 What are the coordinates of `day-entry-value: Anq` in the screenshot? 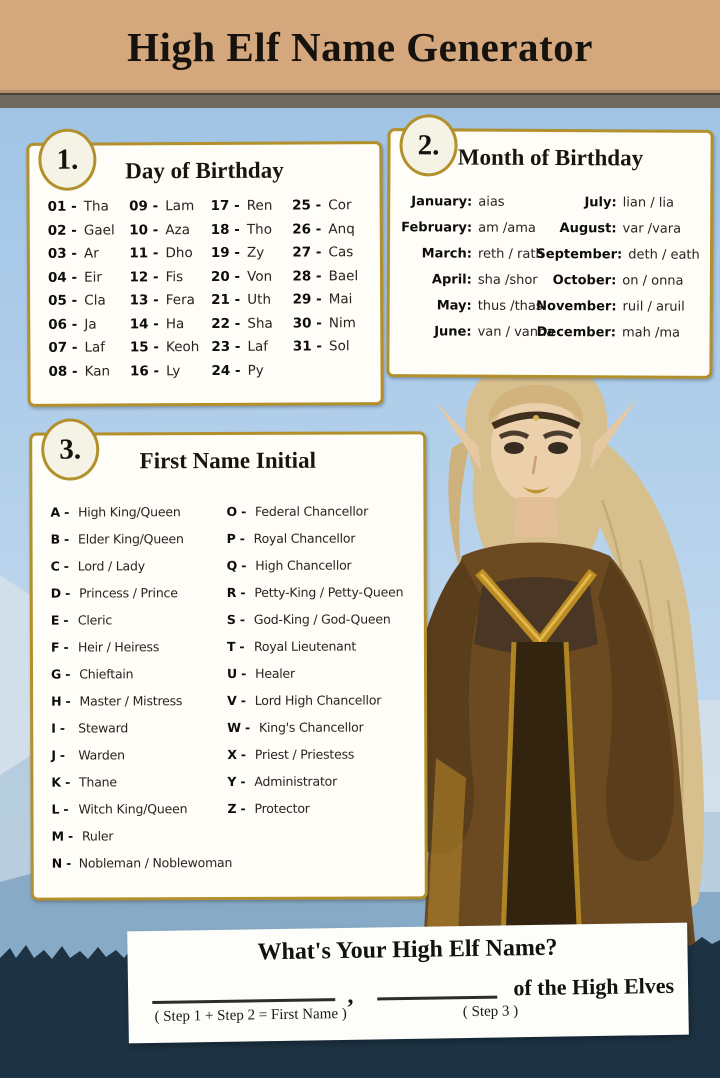 It's located at (341, 228).